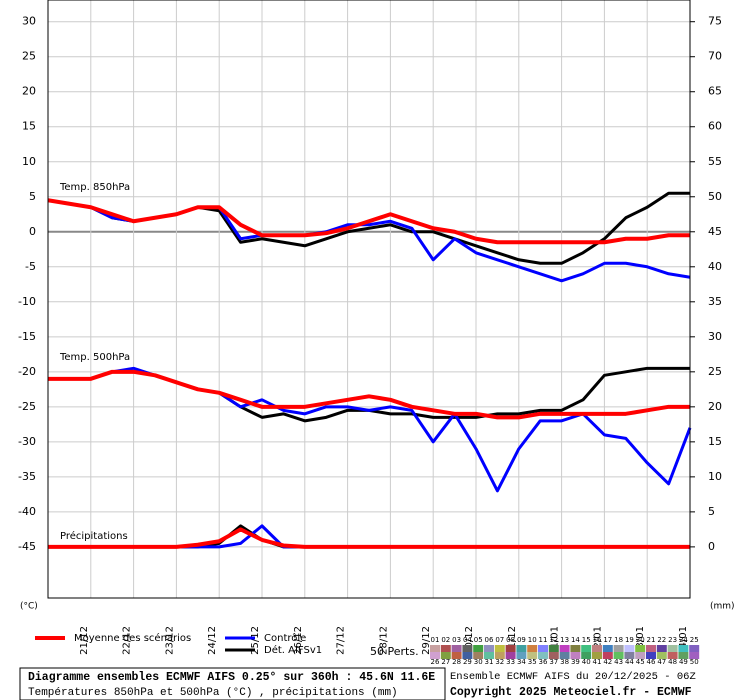  Describe the element at coordinates (711, 546) in the screenshot. I see `y2-tick-label: 0` at that location.